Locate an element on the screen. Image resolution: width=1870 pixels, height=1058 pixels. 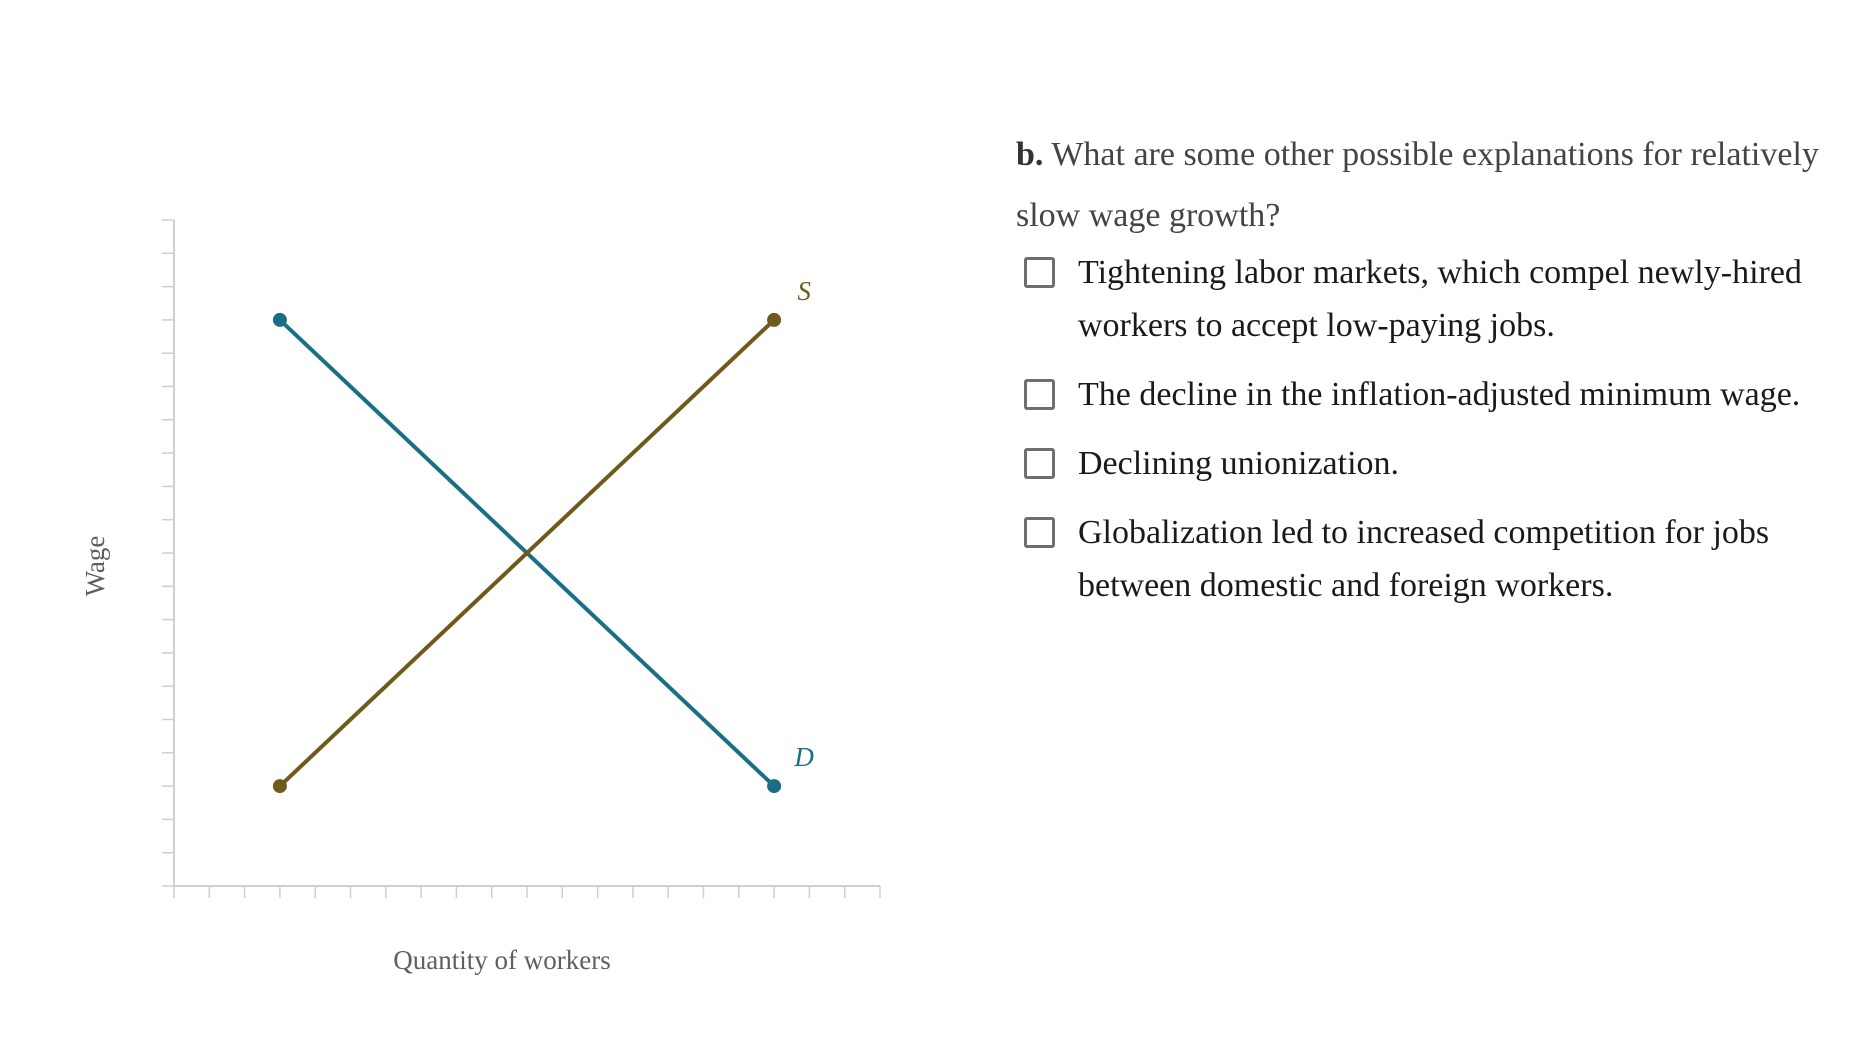
y-axis-label: Wage is located at coordinates (95, 566).